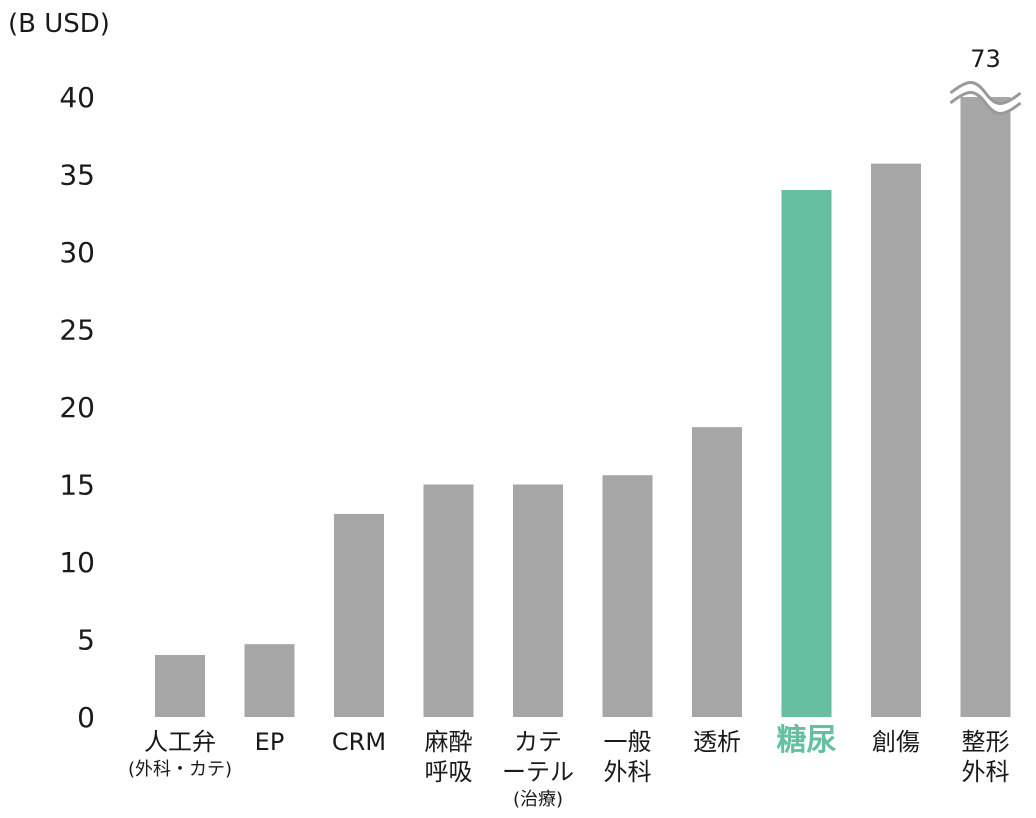 This screenshot has width=1036, height=818. What do you see at coordinates (538, 772) in the screenshot?
I see `x-category-label: ーテル` at bounding box center [538, 772].